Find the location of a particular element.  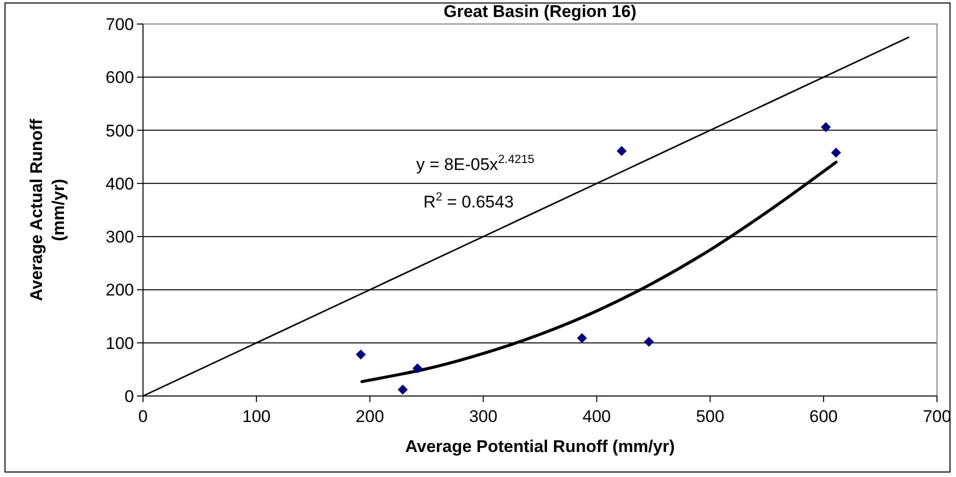

annotation: y = 8E-05x$^{2.4215}$ is located at coordinates (475, 163).